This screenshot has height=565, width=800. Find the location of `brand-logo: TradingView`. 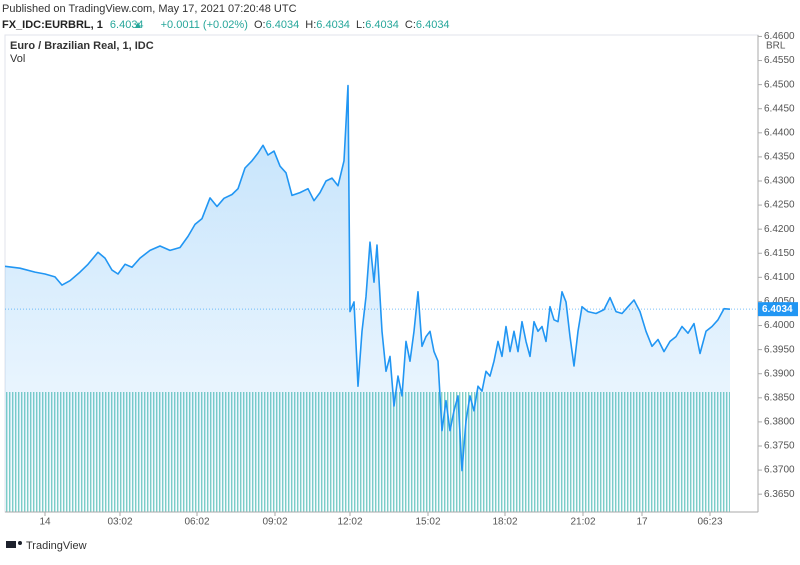

brand-logo: TradingView is located at coordinates (46, 546).